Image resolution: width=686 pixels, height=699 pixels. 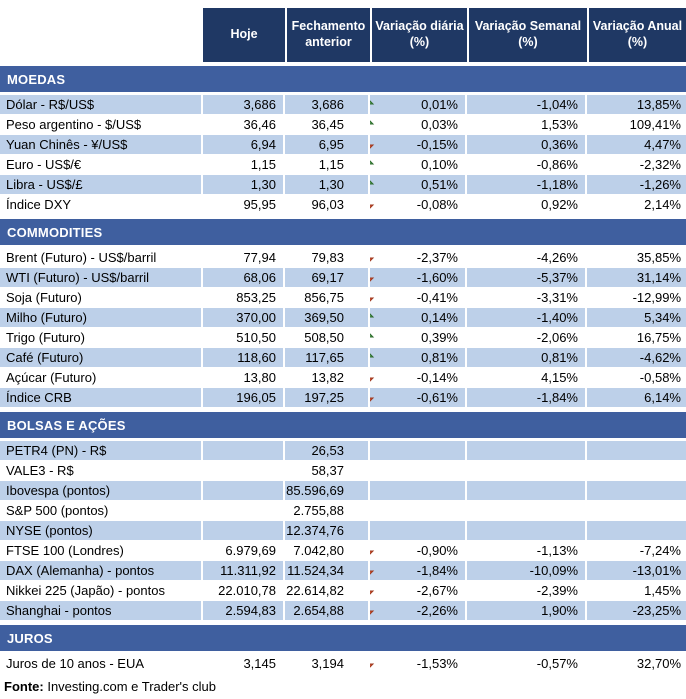 I want to click on variacao-anual-value: -2,32%, so click(x=636, y=165).